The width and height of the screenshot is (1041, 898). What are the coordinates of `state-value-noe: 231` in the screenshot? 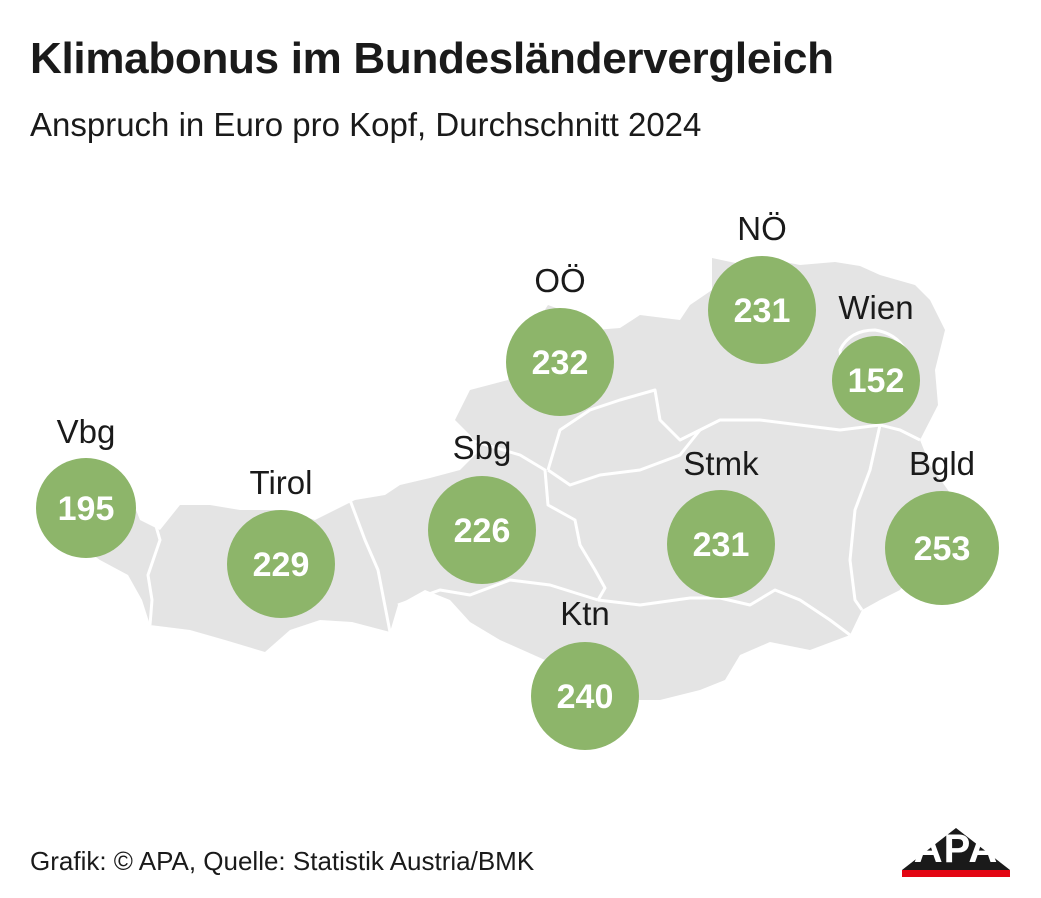 It's located at (762, 311).